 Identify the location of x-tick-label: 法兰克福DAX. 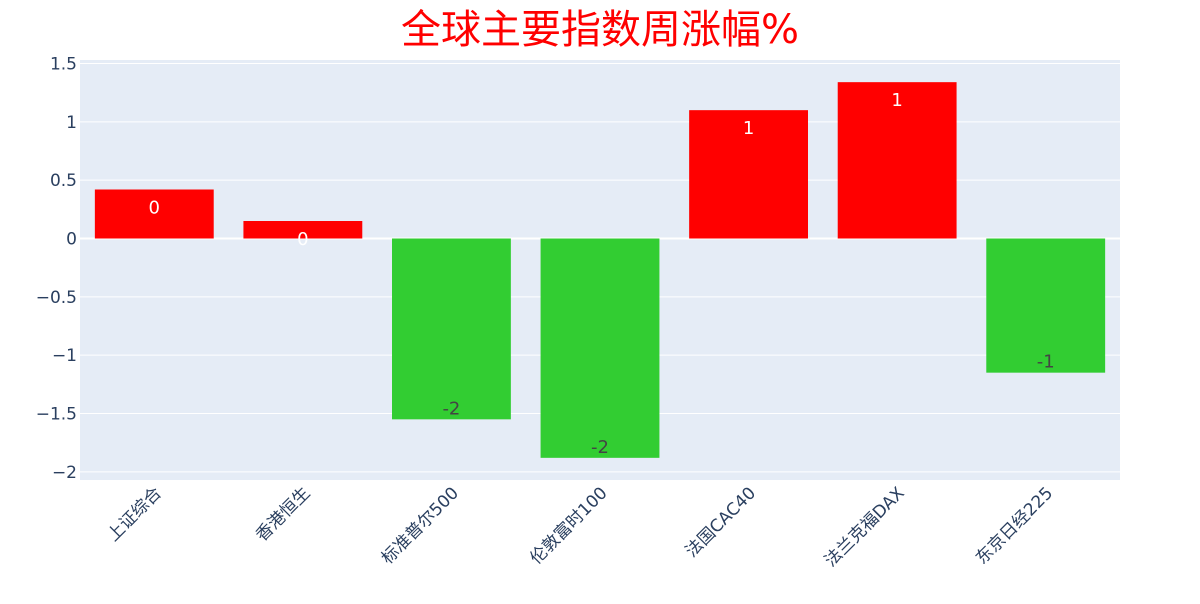
(865, 527).